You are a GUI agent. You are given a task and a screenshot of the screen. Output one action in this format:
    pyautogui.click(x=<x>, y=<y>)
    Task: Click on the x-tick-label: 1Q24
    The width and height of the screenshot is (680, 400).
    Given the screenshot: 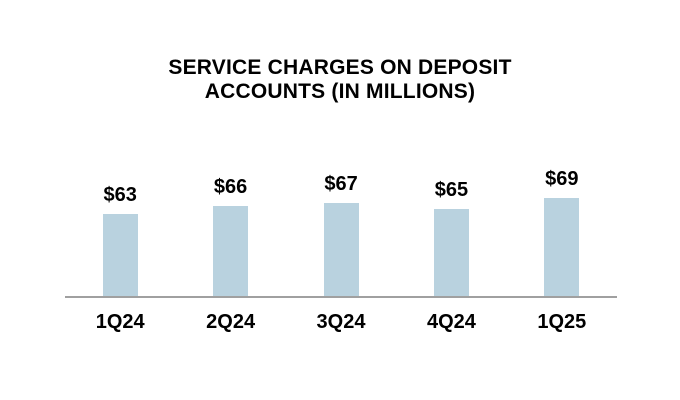 What is the action you would take?
    pyautogui.click(x=120, y=322)
    